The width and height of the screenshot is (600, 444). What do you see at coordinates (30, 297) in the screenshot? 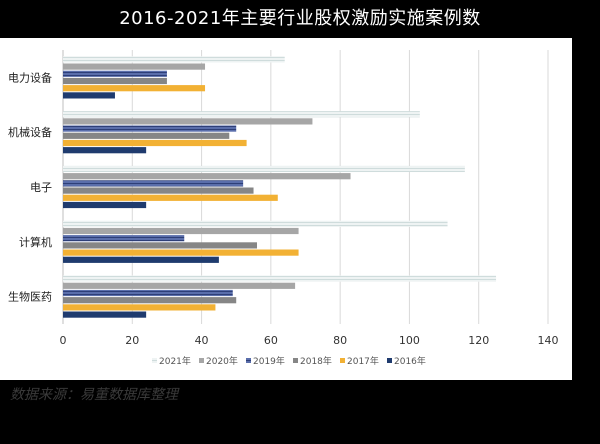
I see `category-label-4: 生物医药` at bounding box center [30, 297].